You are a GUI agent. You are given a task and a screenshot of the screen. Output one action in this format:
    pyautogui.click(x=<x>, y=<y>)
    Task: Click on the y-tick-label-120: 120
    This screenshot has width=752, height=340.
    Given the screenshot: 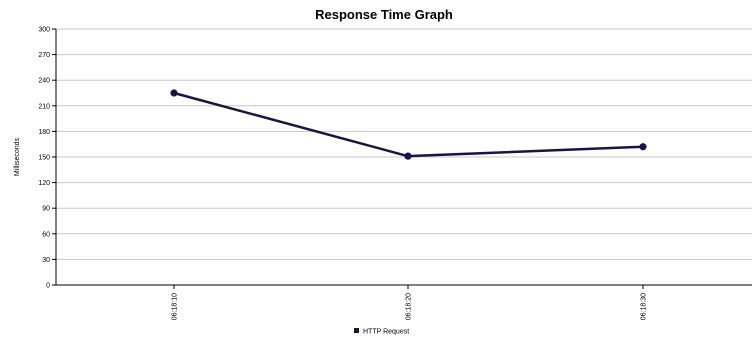 What is the action you would take?
    pyautogui.click(x=44, y=183)
    